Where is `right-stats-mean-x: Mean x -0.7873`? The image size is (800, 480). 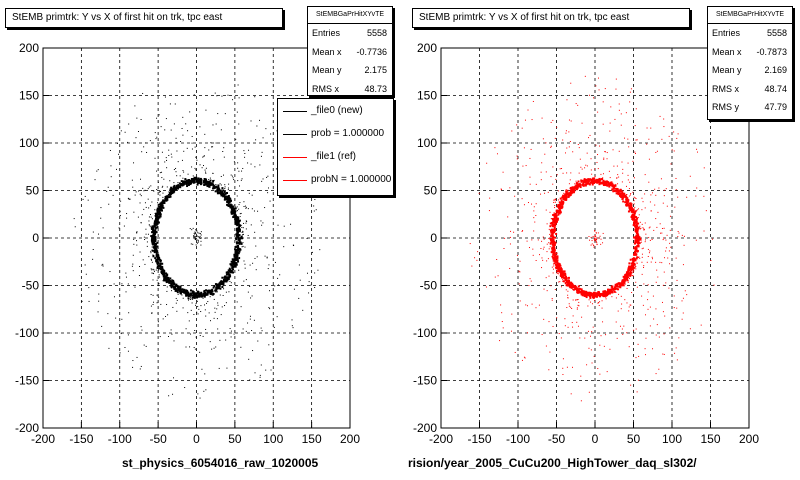 right-stats-mean-x: Mean x -0.7873 is located at coordinates (749, 51).